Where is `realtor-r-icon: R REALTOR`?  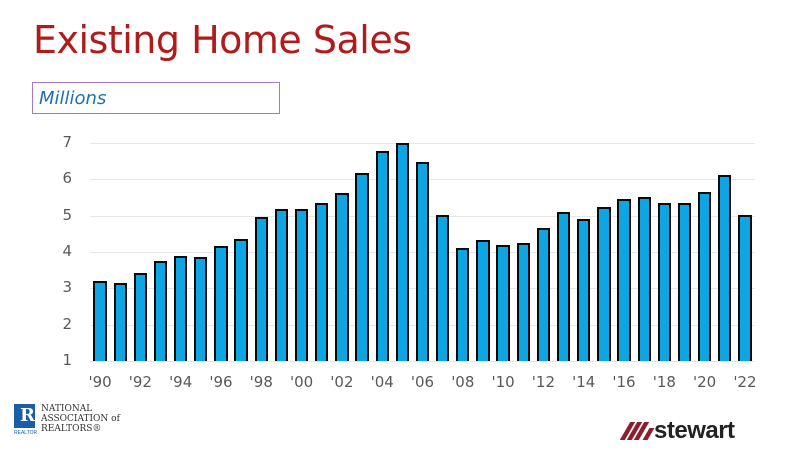 realtor-r-icon: R REALTOR is located at coordinates (26, 420).